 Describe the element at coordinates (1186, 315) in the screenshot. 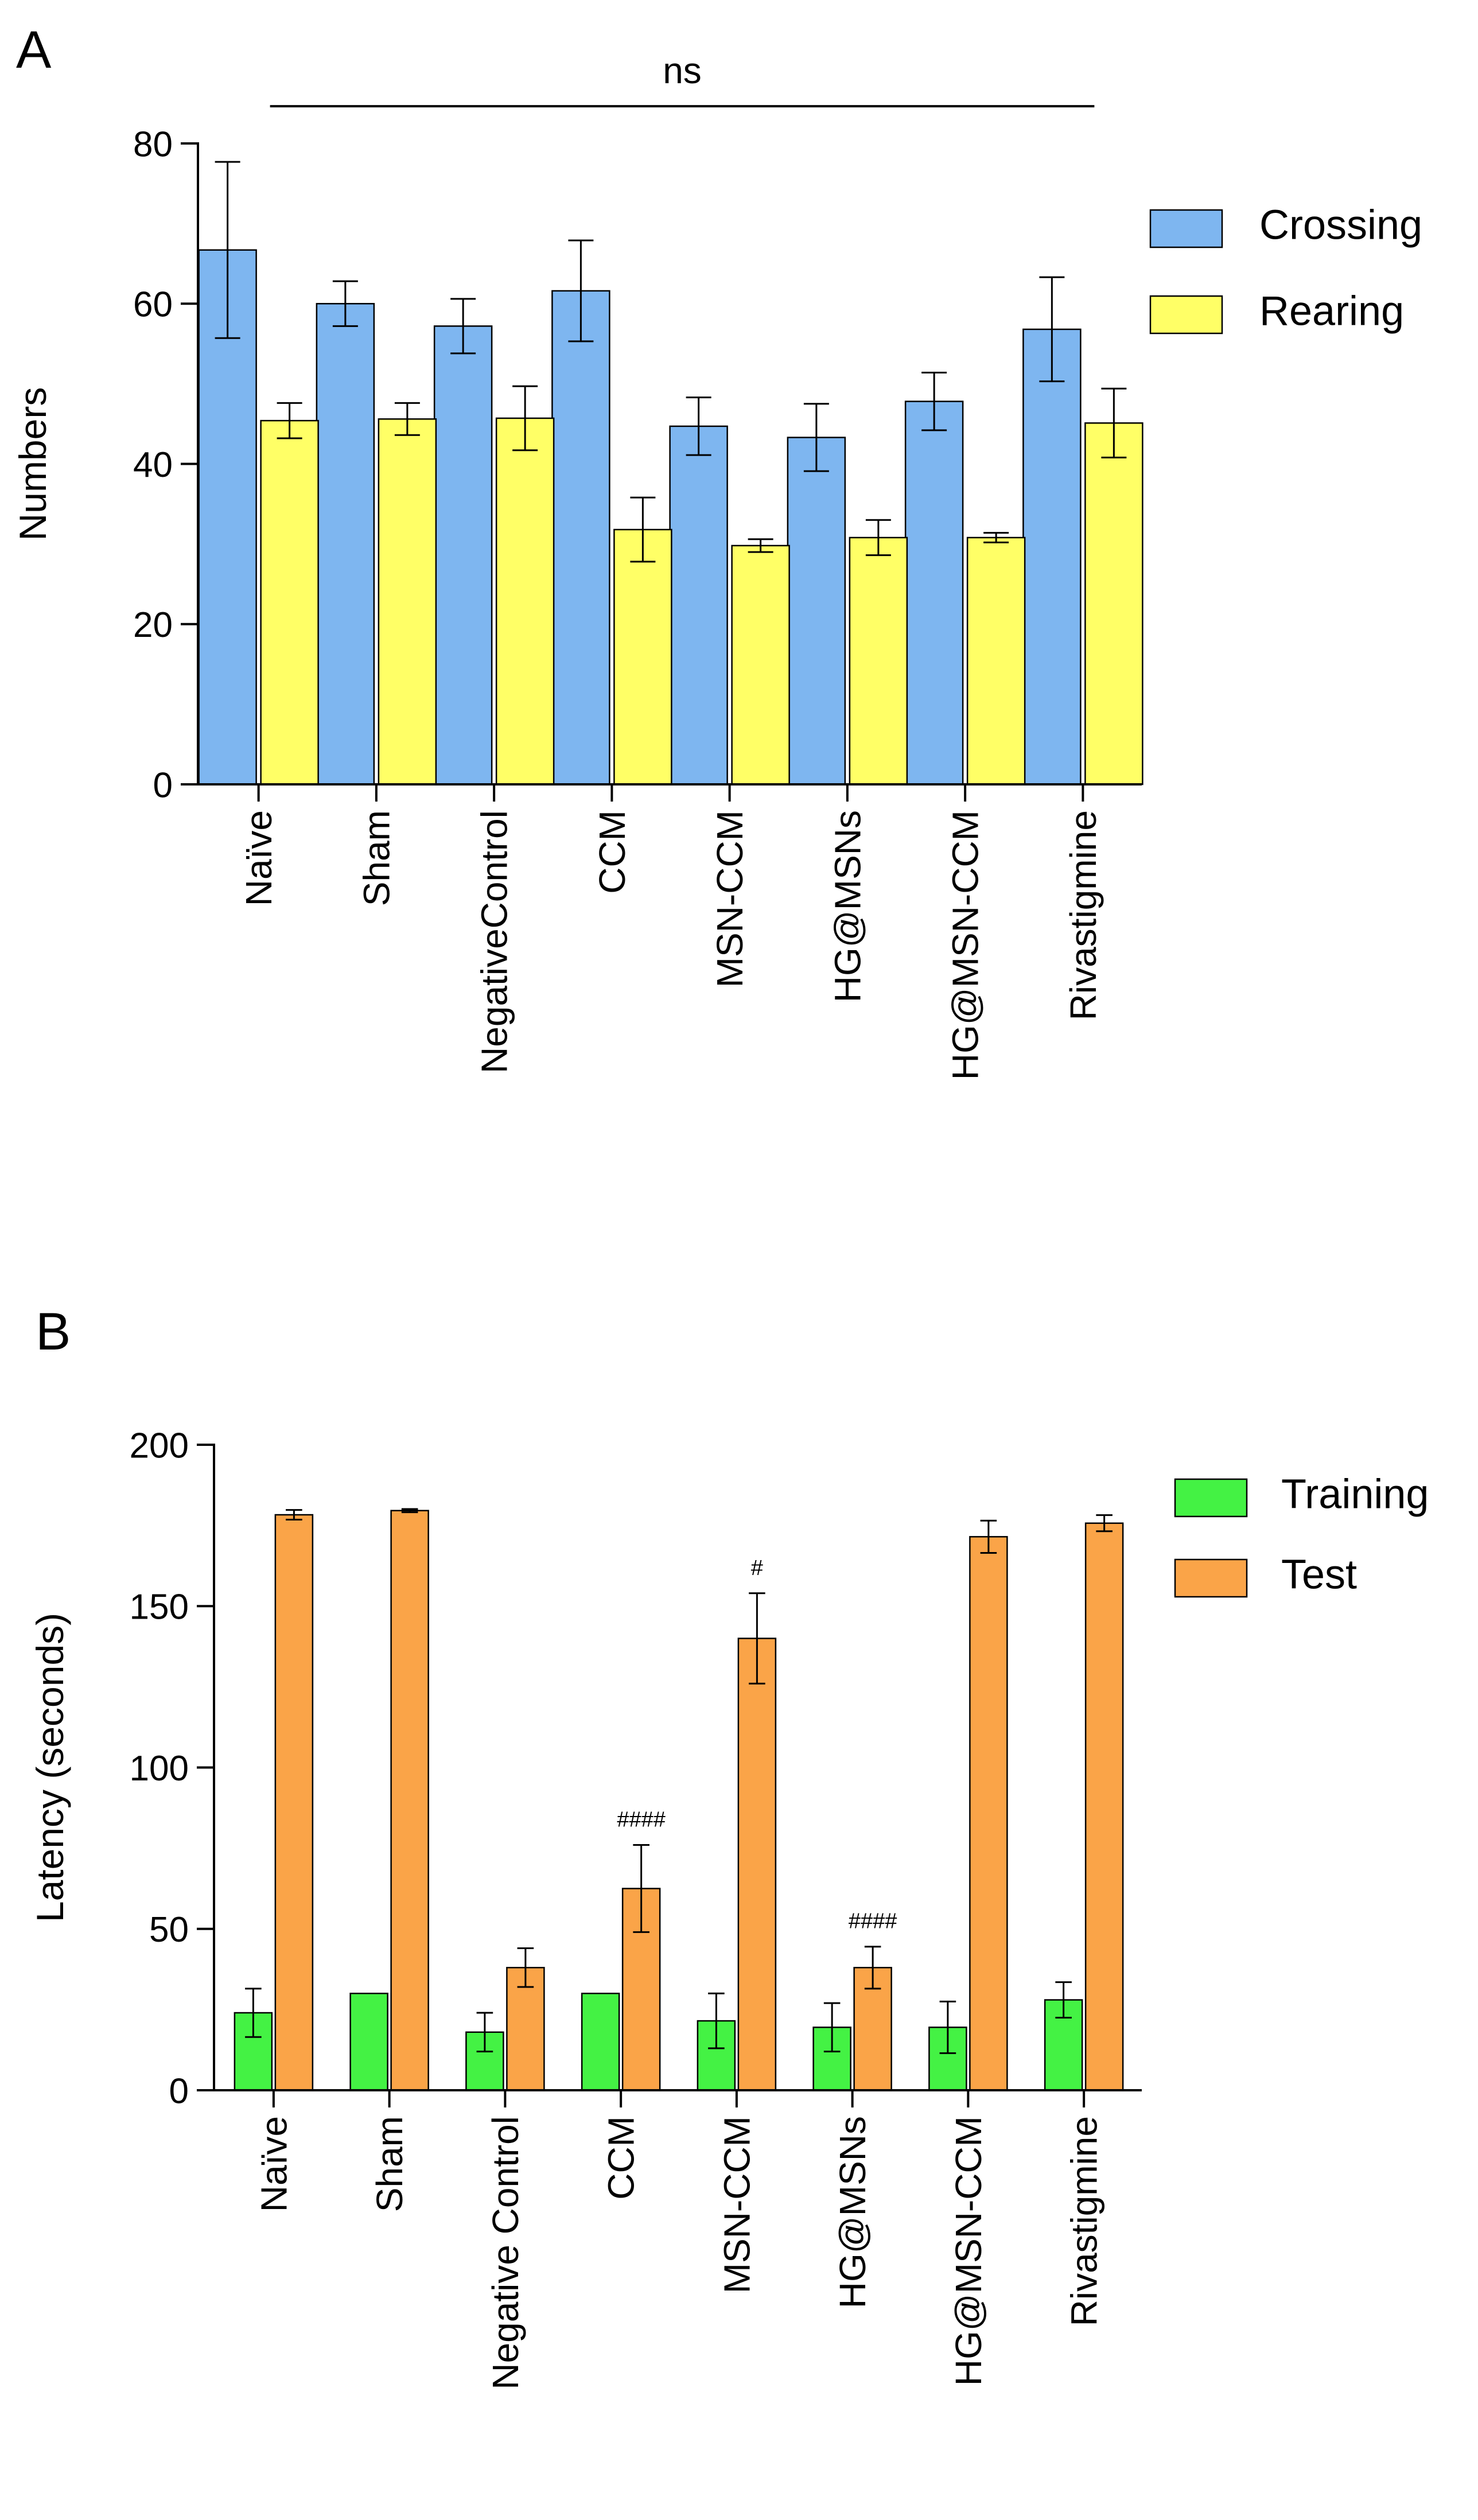

I see `legend-swatch-rearing` at that location.